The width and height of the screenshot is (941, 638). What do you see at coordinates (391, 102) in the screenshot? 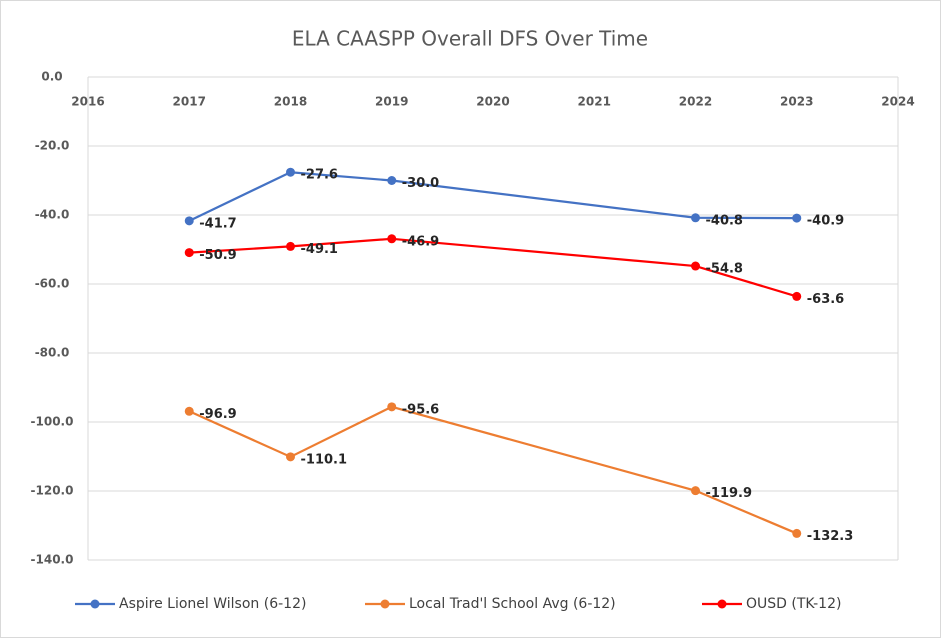
I see `x-tick-label: 2019` at bounding box center [391, 102].